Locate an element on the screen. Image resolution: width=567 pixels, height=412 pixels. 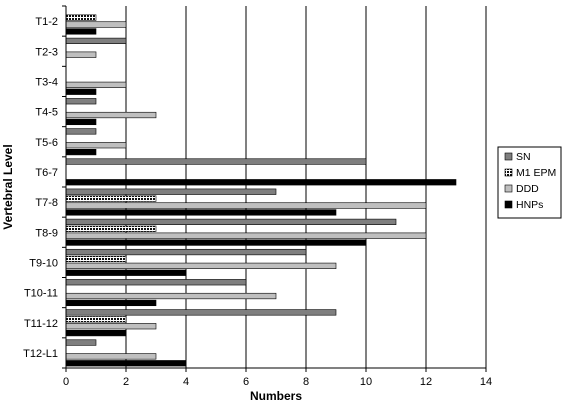
y-tick-label: T11-12 is located at coordinates (41, 324).